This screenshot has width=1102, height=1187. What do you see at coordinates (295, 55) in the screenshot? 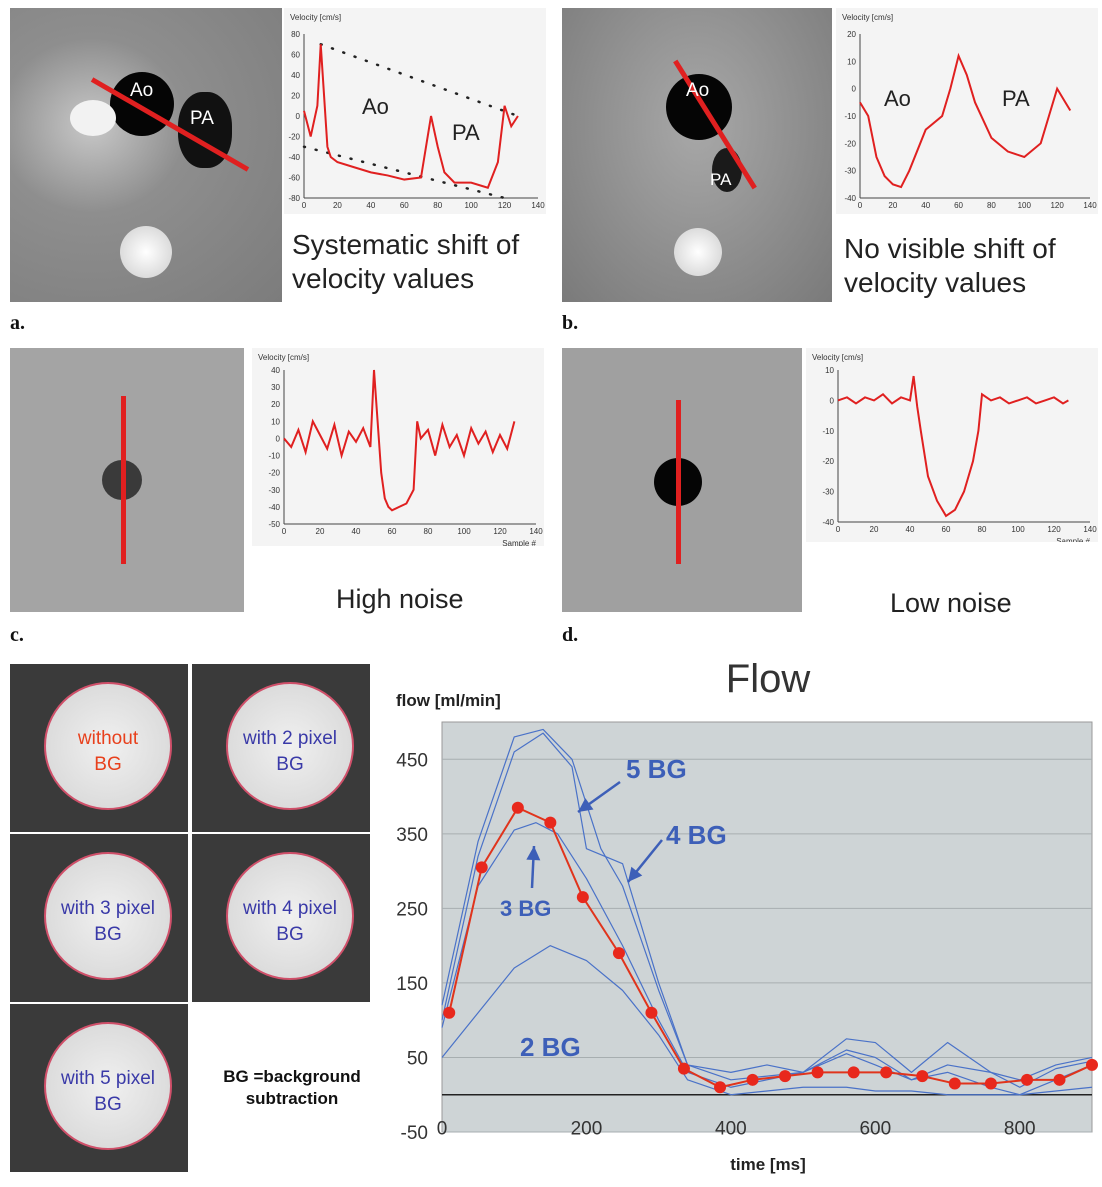
I see `y-tick-label: 60` at bounding box center [295, 55].